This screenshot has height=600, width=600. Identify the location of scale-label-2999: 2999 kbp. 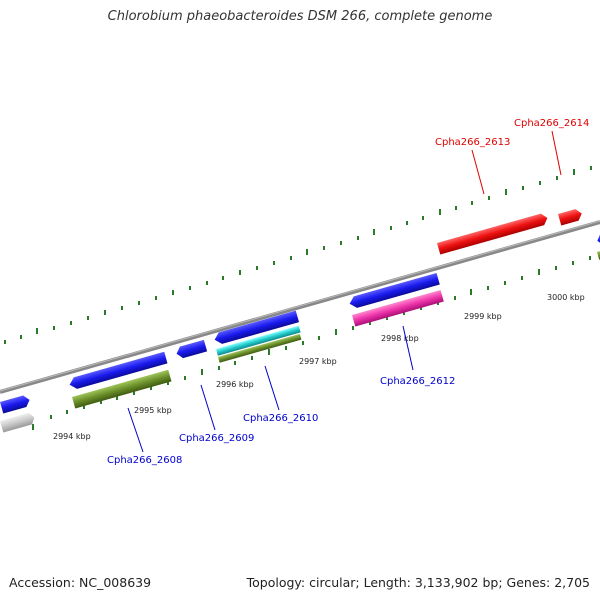
(483, 316).